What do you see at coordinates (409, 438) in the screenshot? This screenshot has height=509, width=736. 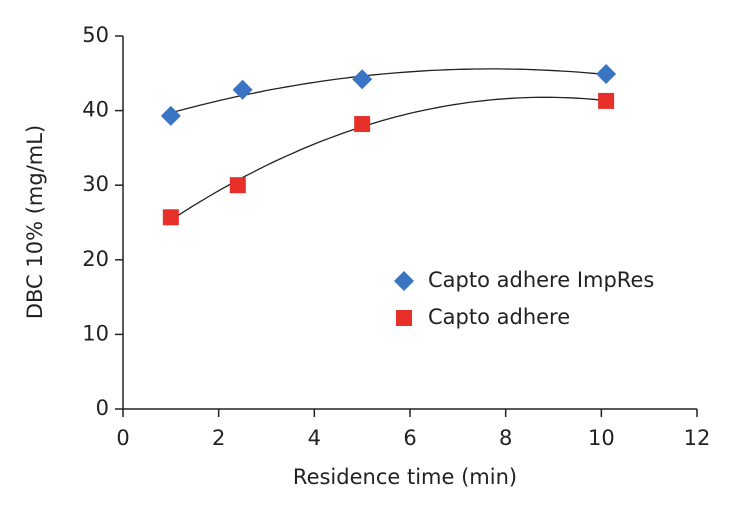 I see `x-tick-label: 6` at bounding box center [409, 438].